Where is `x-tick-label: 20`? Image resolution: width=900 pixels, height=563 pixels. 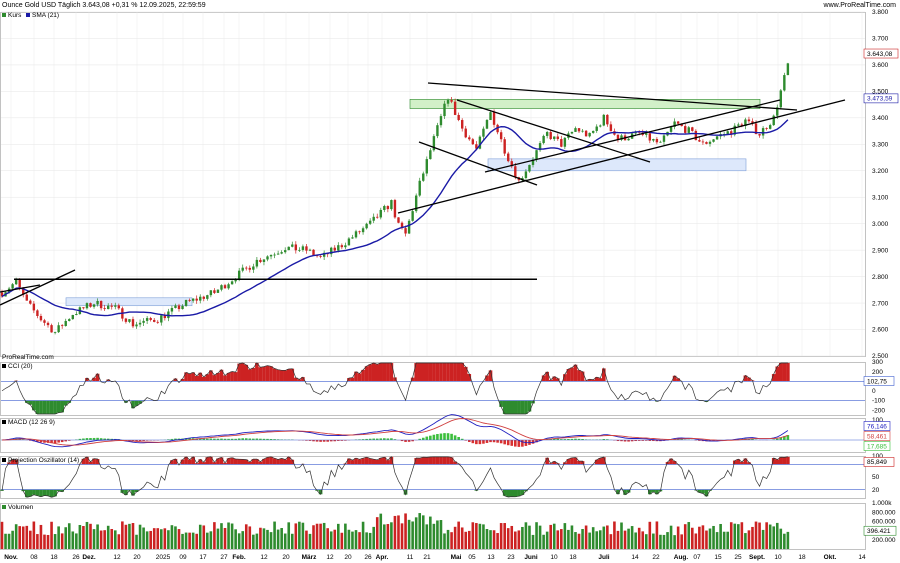
x-tick-label: 20 is located at coordinates (348, 557).